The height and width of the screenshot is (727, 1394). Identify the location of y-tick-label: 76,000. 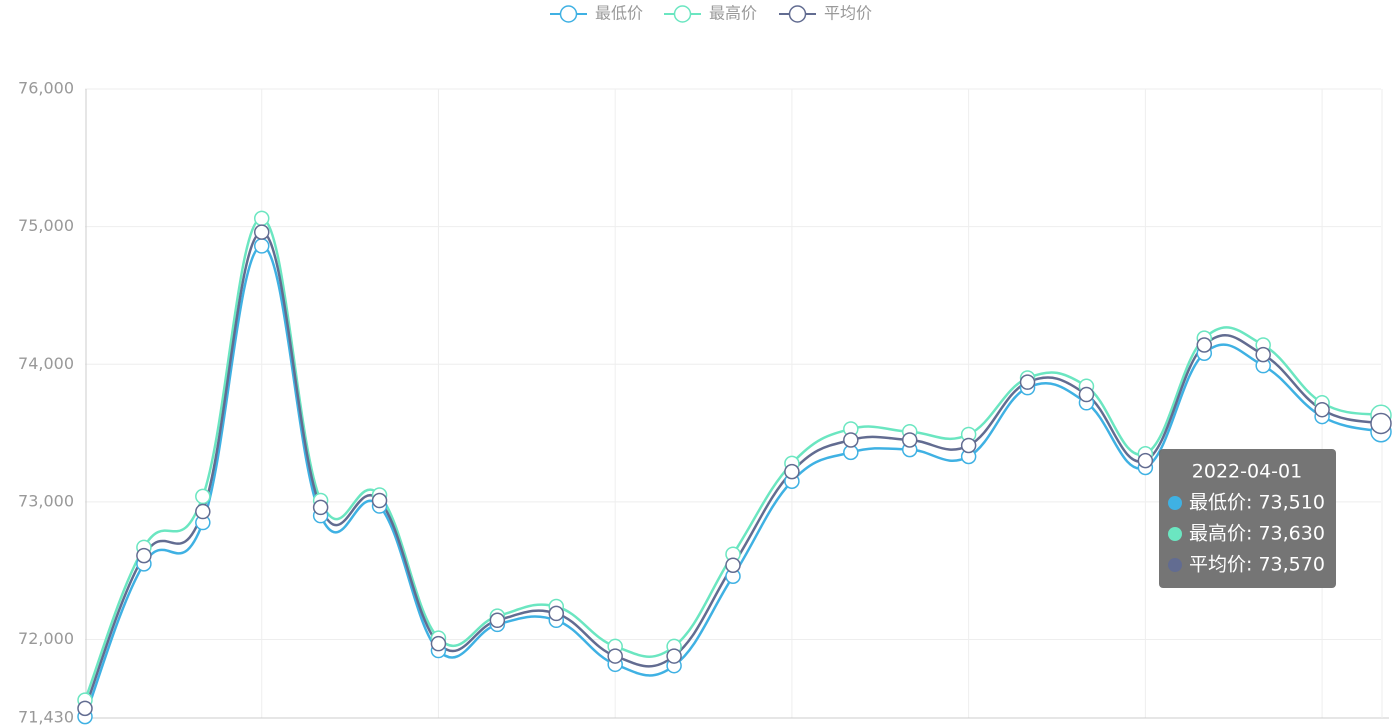
(46, 88).